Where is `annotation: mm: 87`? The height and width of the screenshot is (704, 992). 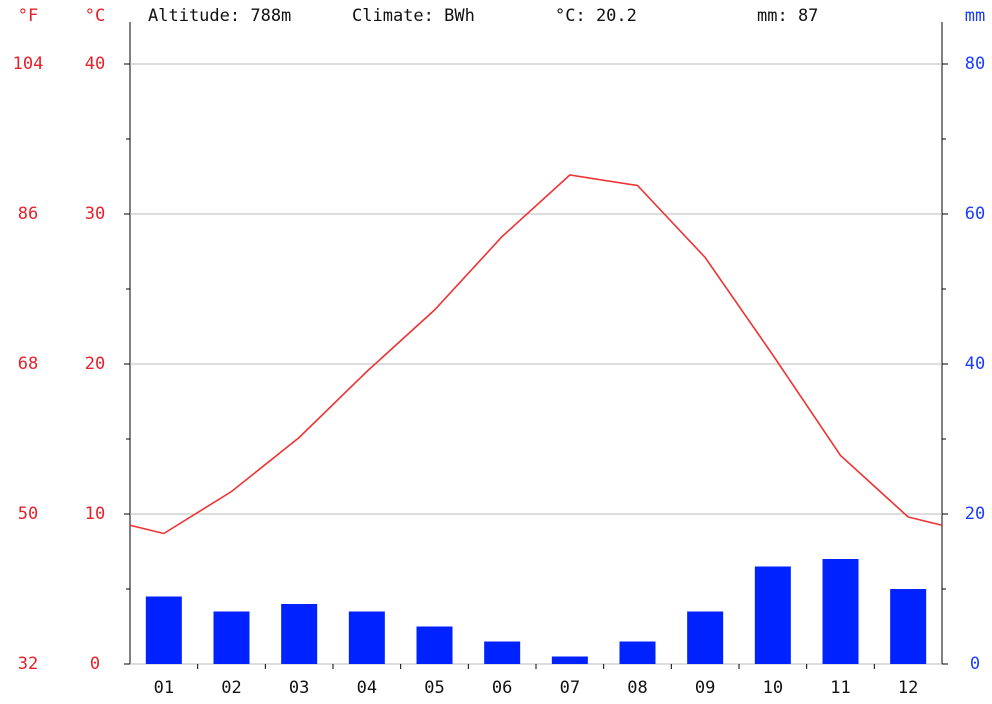
annotation: mm: 87 is located at coordinates (787, 16).